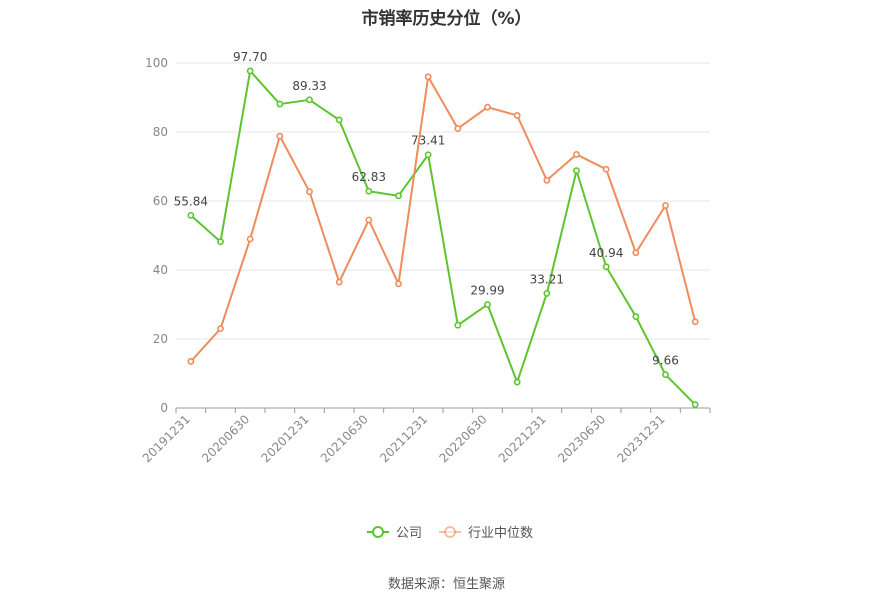 Image resolution: width=893 pixels, height=603 pixels. What do you see at coordinates (160, 201) in the screenshot?
I see `y-tick-label: 60` at bounding box center [160, 201].